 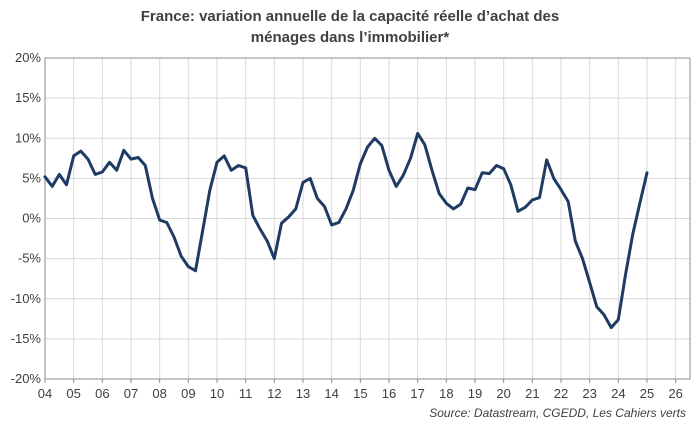 What do you see at coordinates (532, 393) in the screenshot?
I see `x-tick-label: 21` at bounding box center [532, 393].